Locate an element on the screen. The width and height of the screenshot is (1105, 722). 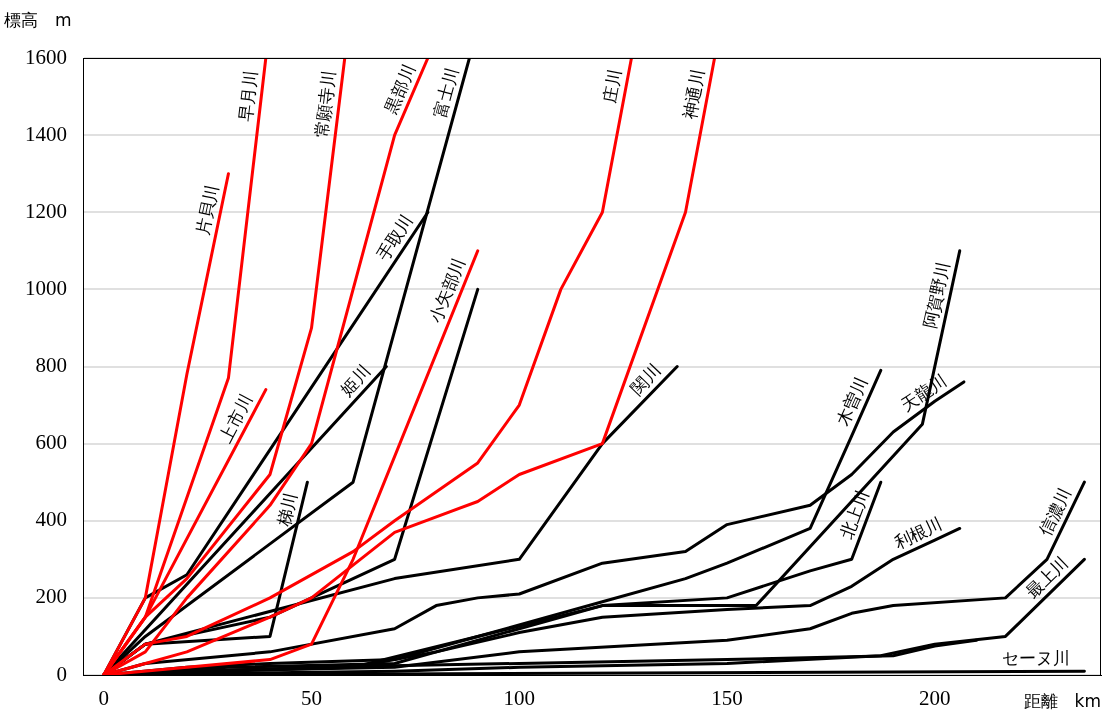
y-tick-label: 200 is located at coordinates (51, 596).